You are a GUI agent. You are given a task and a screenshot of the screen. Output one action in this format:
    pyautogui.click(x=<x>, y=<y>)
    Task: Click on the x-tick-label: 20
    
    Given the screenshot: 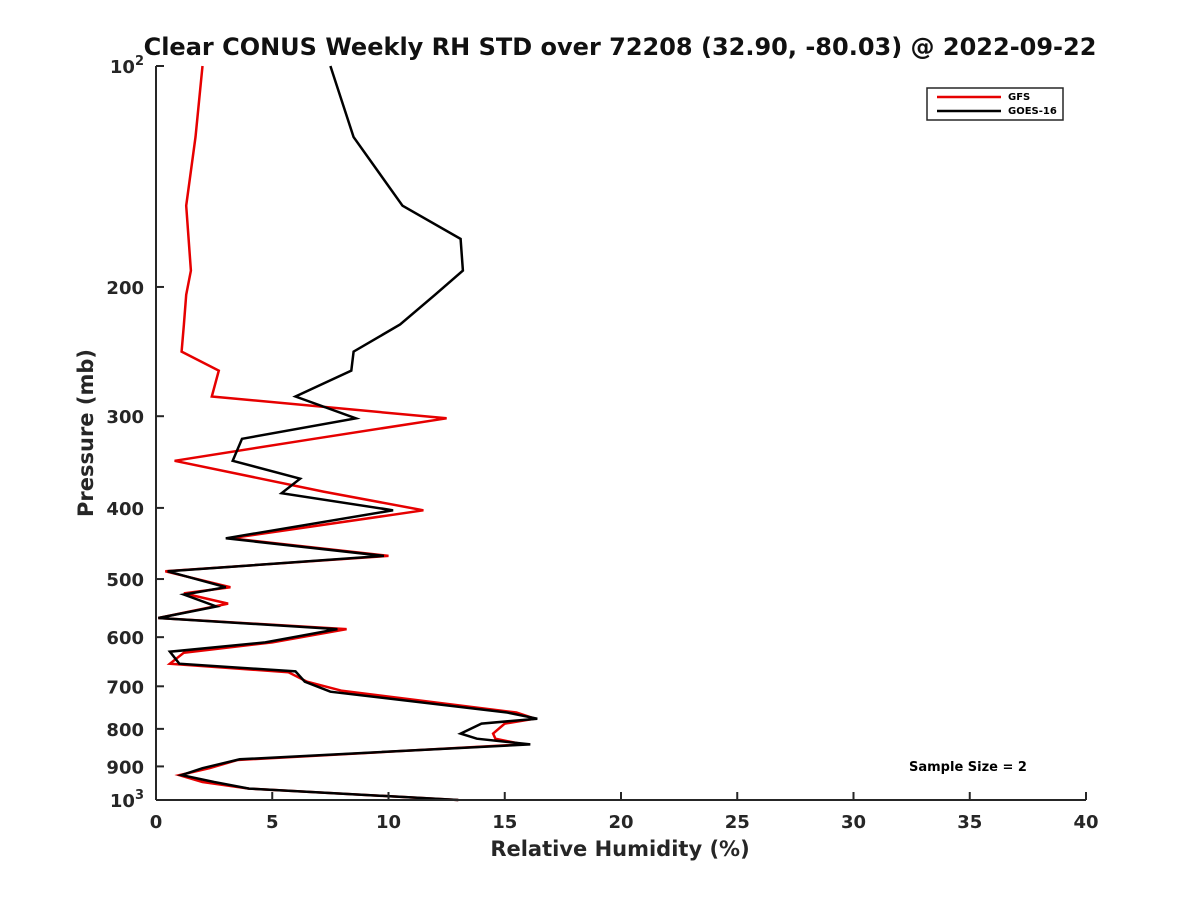 What is the action you would take?
    pyautogui.click(x=620, y=822)
    